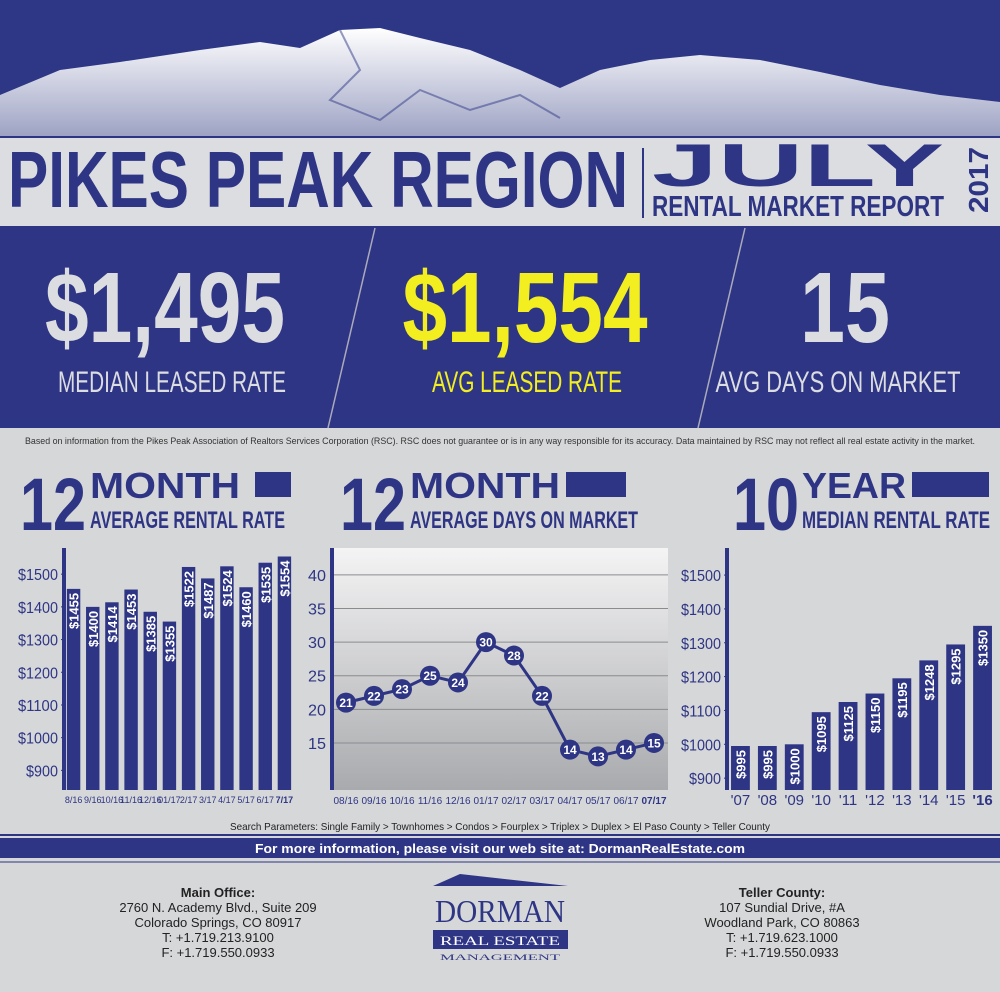 This screenshot has height=992, width=1000. What do you see at coordinates (246, 609) in the screenshot?
I see `value-label: $1460` at bounding box center [246, 609].